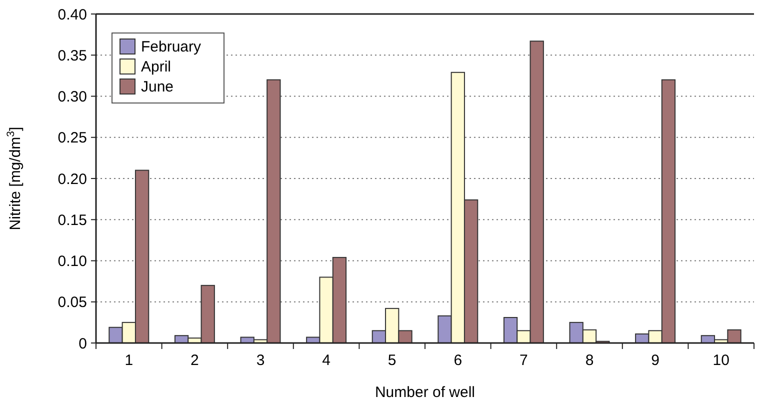  Describe the element at coordinates (72, 97) in the screenshot. I see `y-tick-label: 0.30` at that location.